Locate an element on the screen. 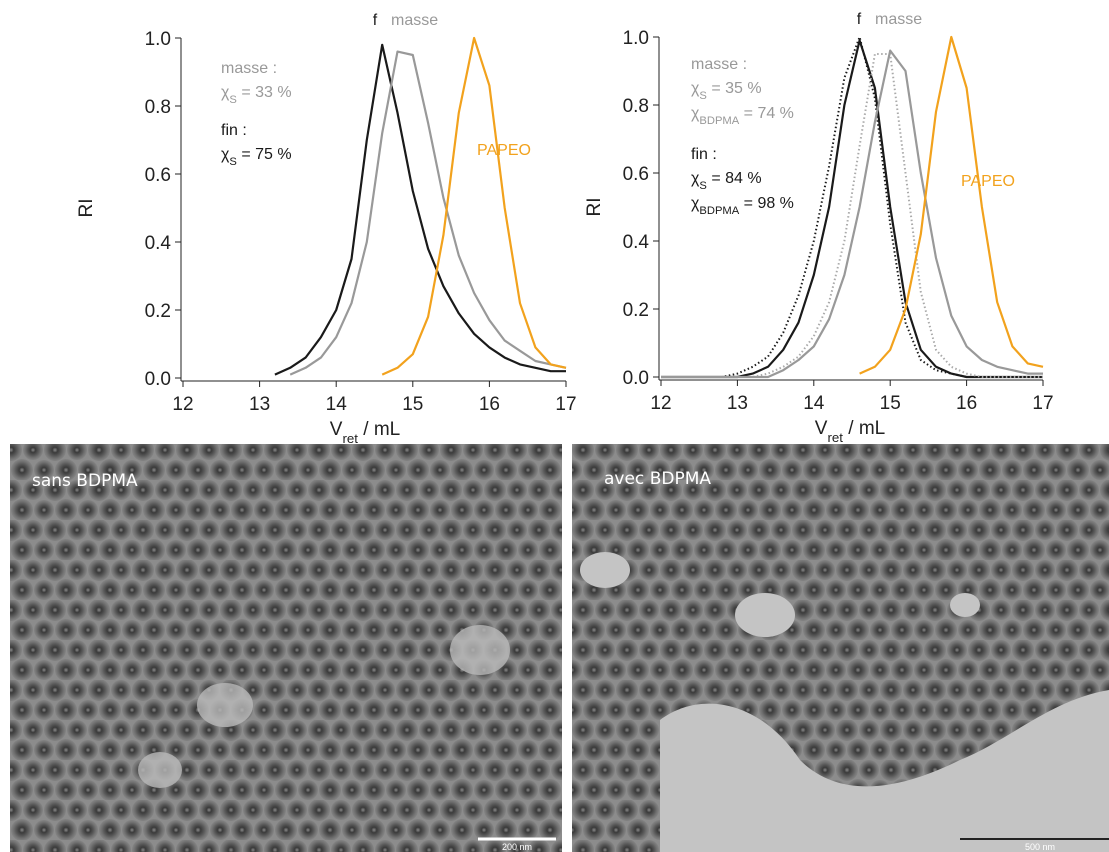 The width and height of the screenshot is (1109, 852). annotation: χS = 75 % is located at coordinates (256, 157).